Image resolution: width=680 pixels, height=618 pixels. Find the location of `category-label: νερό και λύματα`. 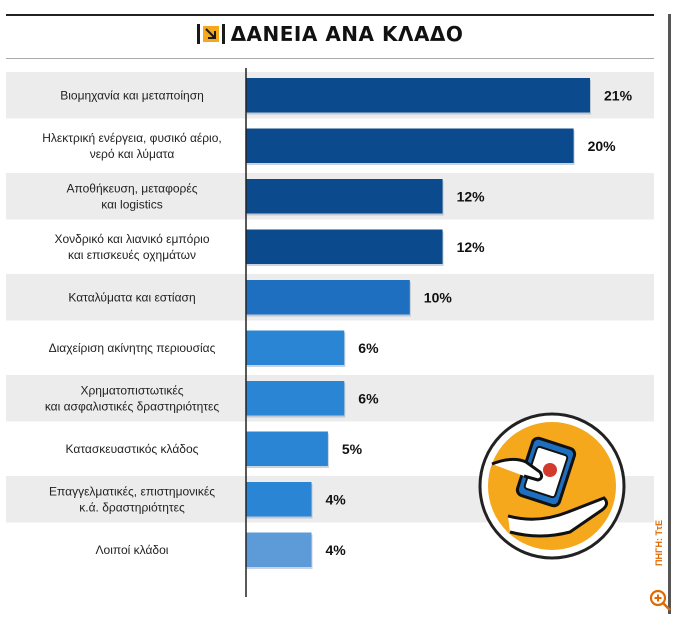

category-label: νερό και λύματα is located at coordinates (132, 154).